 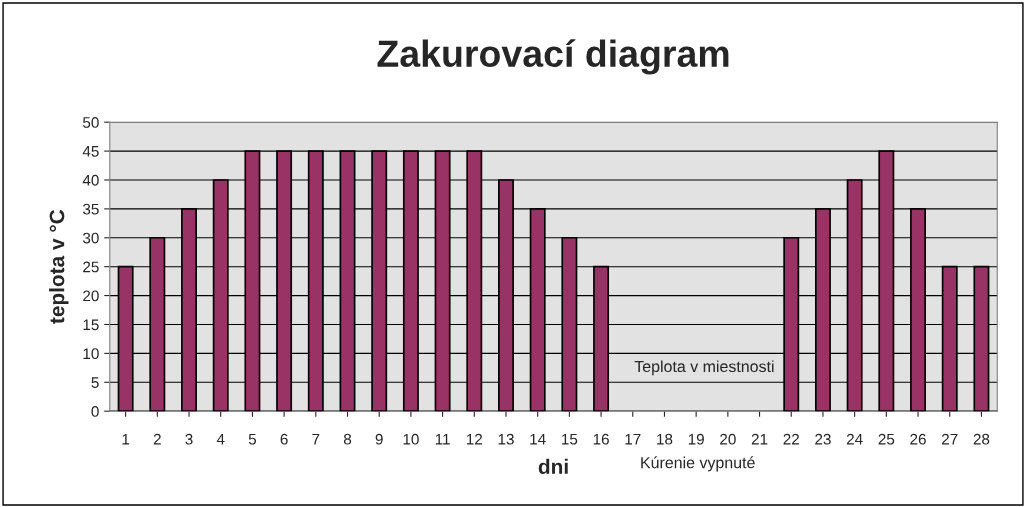 I want to click on x-tick-label: 24, so click(x=854, y=439).